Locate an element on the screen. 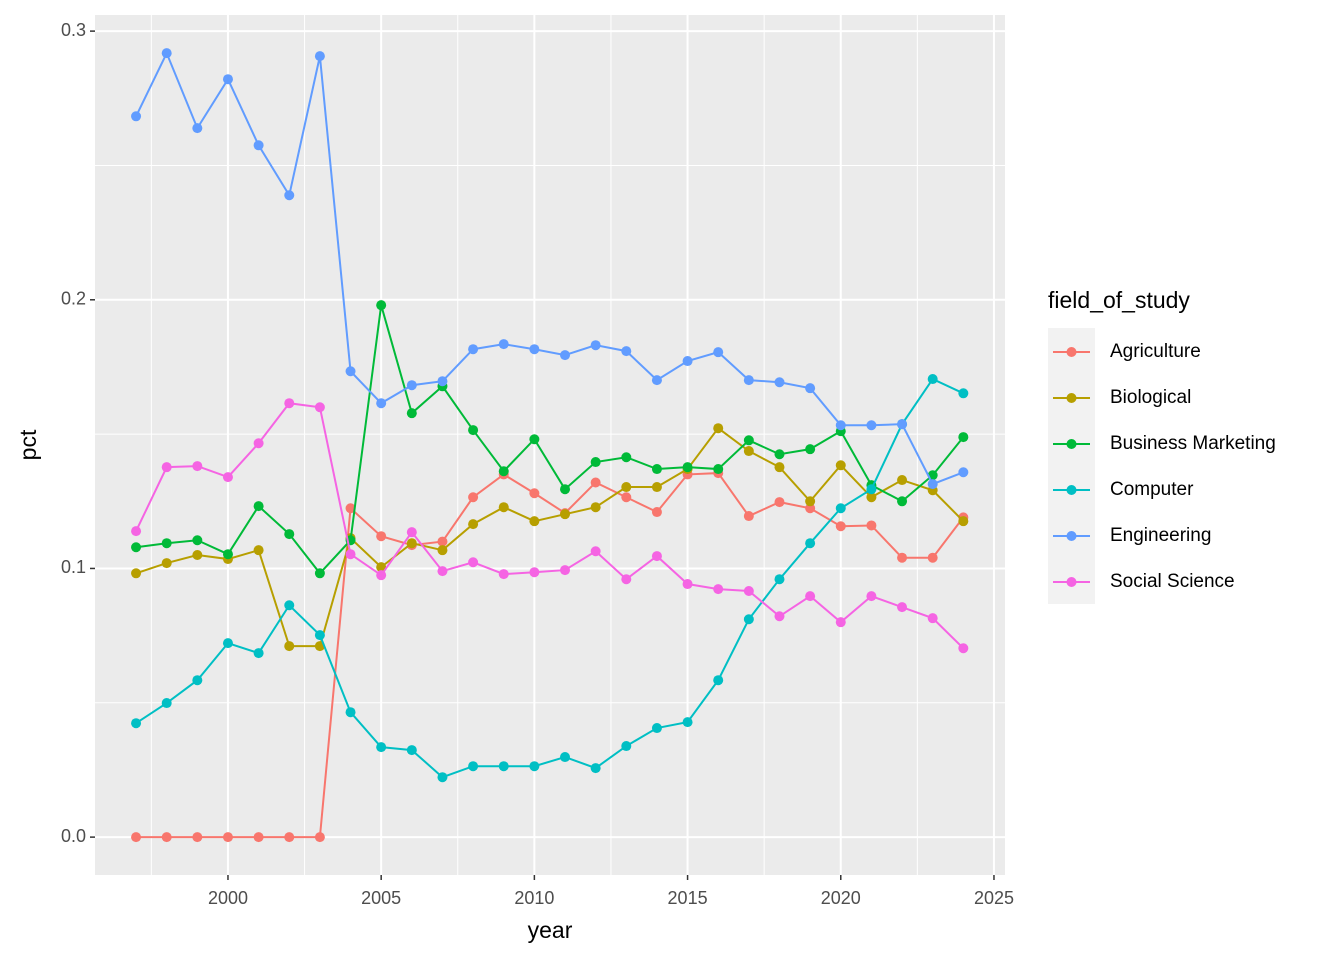 The image size is (1344, 960). x-tick-label: 2010 is located at coordinates (534, 898).